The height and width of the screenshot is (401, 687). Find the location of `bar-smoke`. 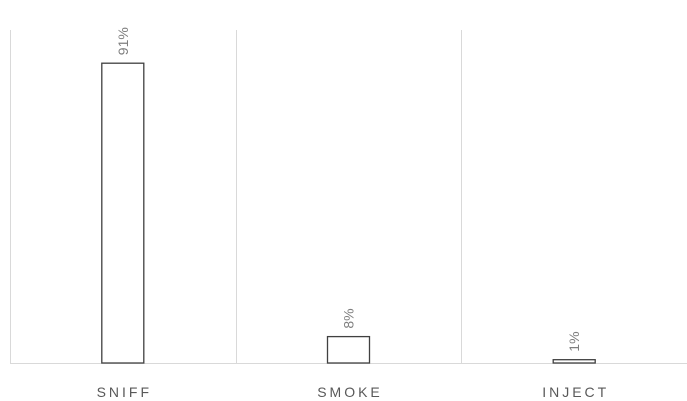

bar-smoke is located at coordinates (348, 349).